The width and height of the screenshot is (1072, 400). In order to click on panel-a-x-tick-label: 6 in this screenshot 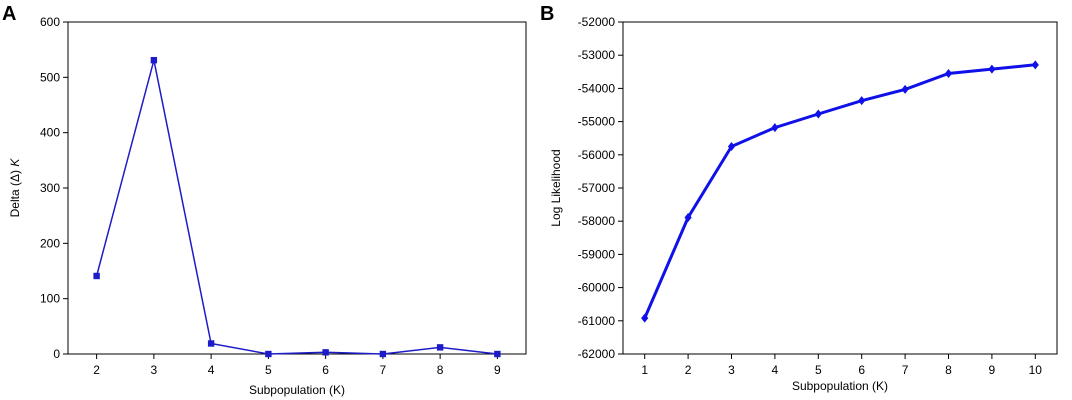, I will do `click(325, 370)`.